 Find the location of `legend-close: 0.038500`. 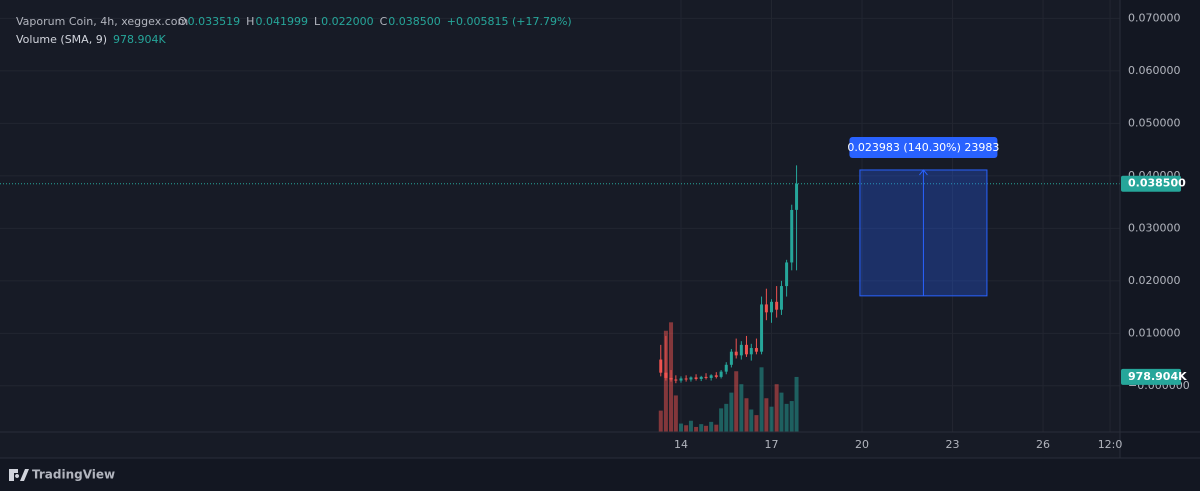

legend-close: 0.038500 is located at coordinates (414, 21).